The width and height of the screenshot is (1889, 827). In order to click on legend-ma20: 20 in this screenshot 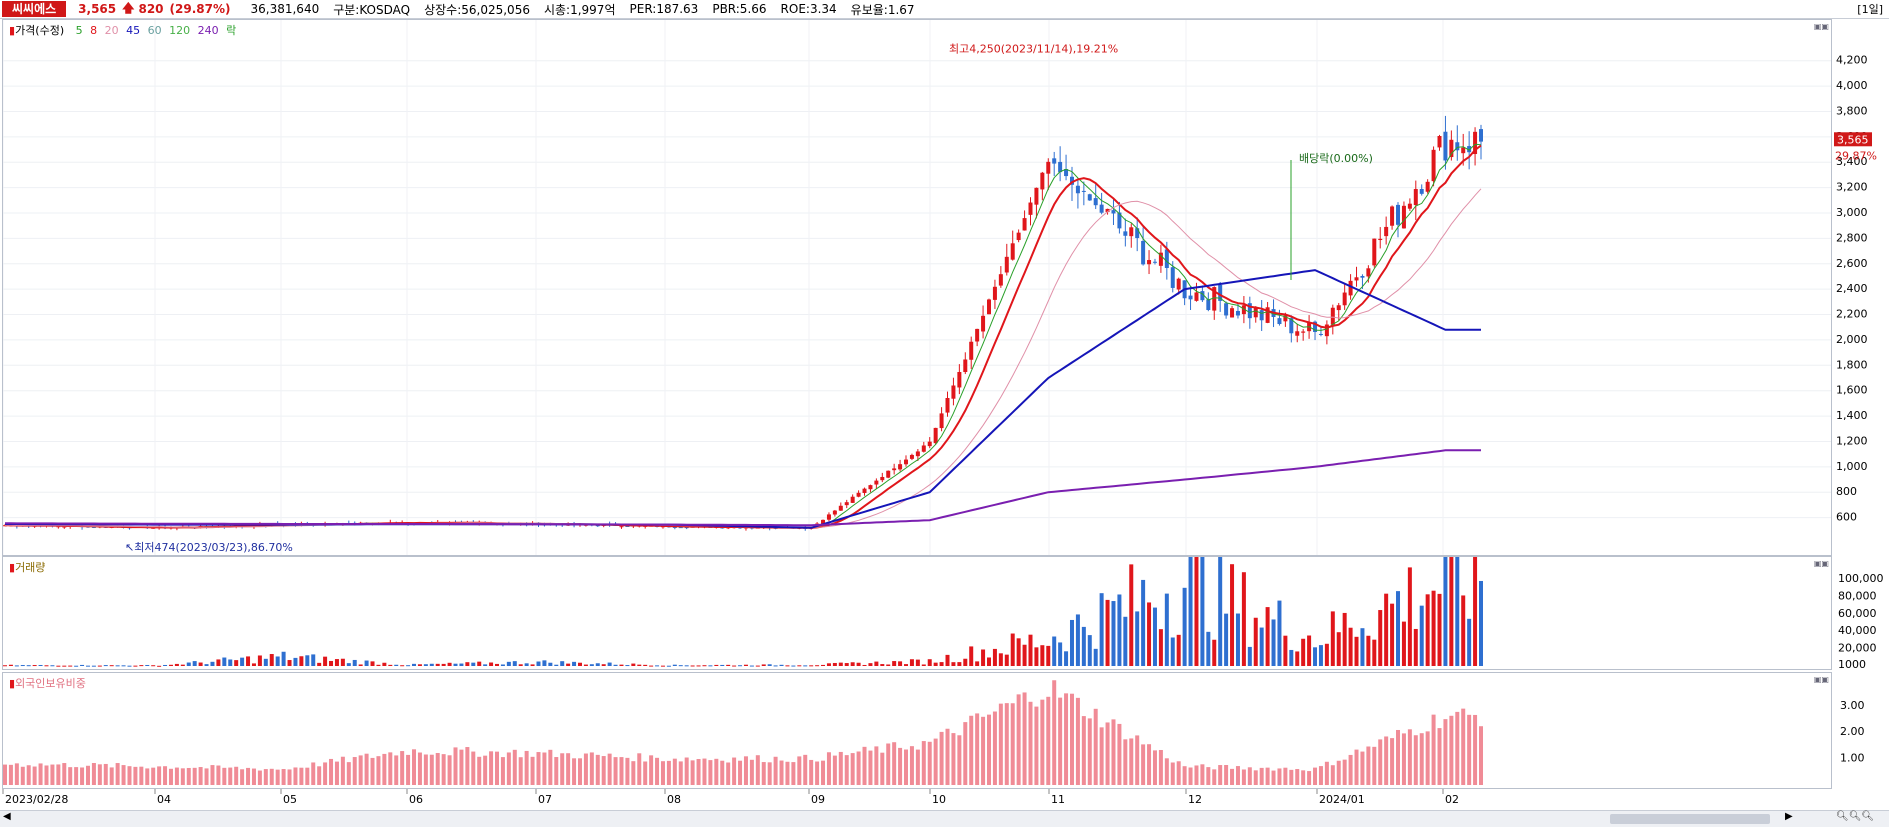, I will do `click(111, 30)`.